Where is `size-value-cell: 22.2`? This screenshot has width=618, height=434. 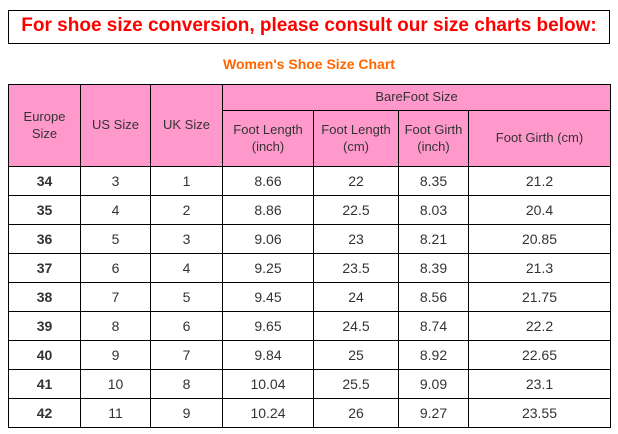
size-value-cell: 22.2 is located at coordinates (539, 326).